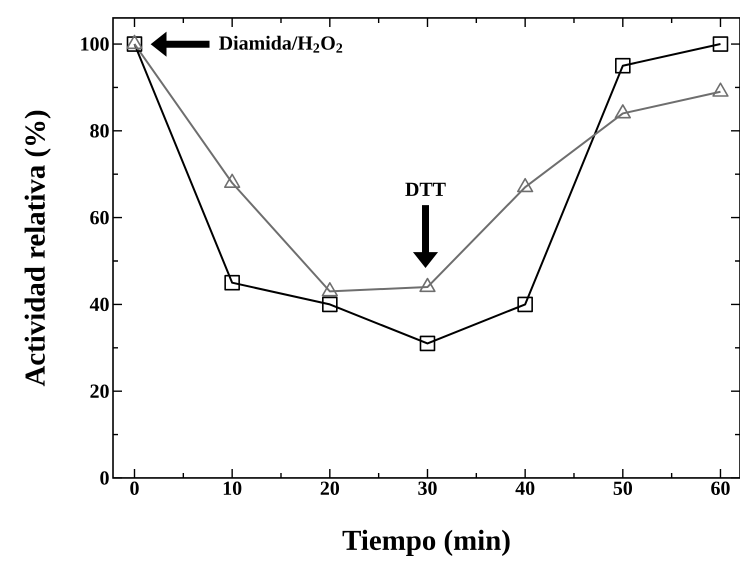  What do you see at coordinates (37, 248) in the screenshot?
I see `y-axis-title: Actividad relativa (%)` at bounding box center [37, 248].